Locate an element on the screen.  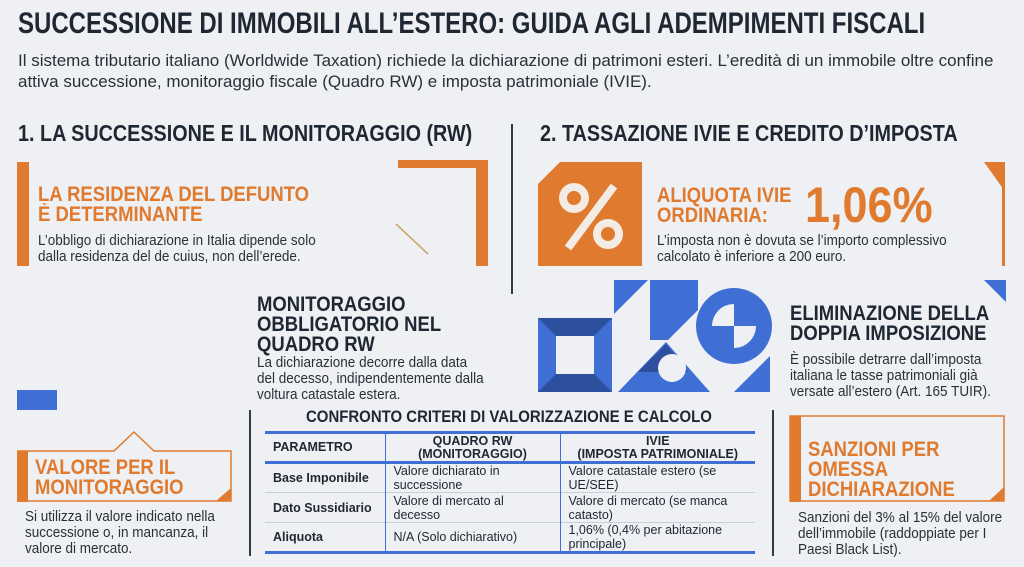
column-header: QUADRO RW (MONITORAGGIO) is located at coordinates (472, 447).